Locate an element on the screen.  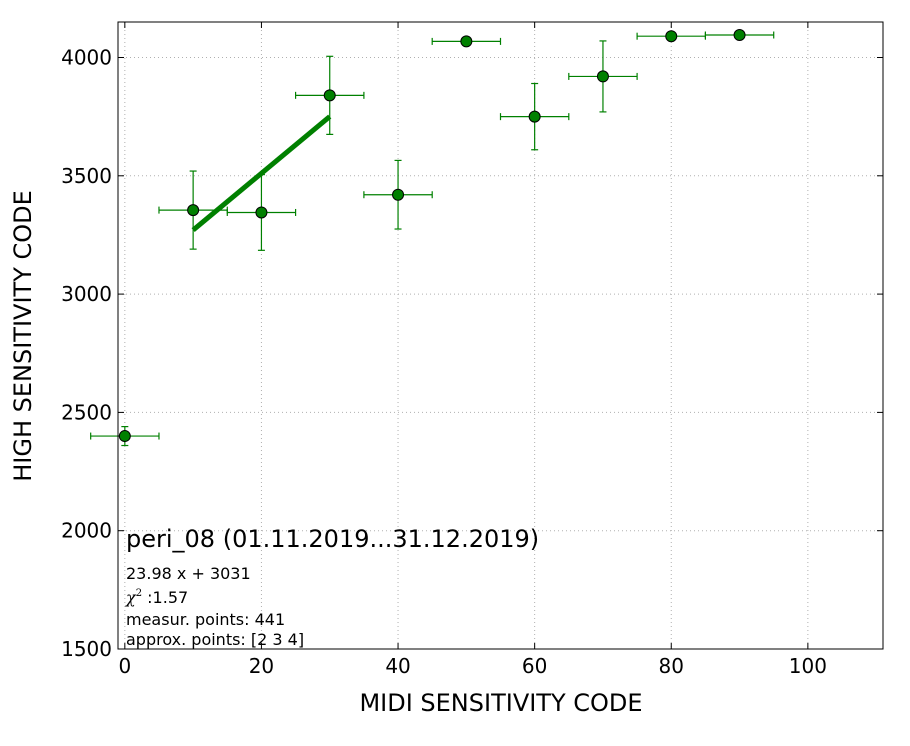
y-tick-label: 3000 is located at coordinates (86, 294).